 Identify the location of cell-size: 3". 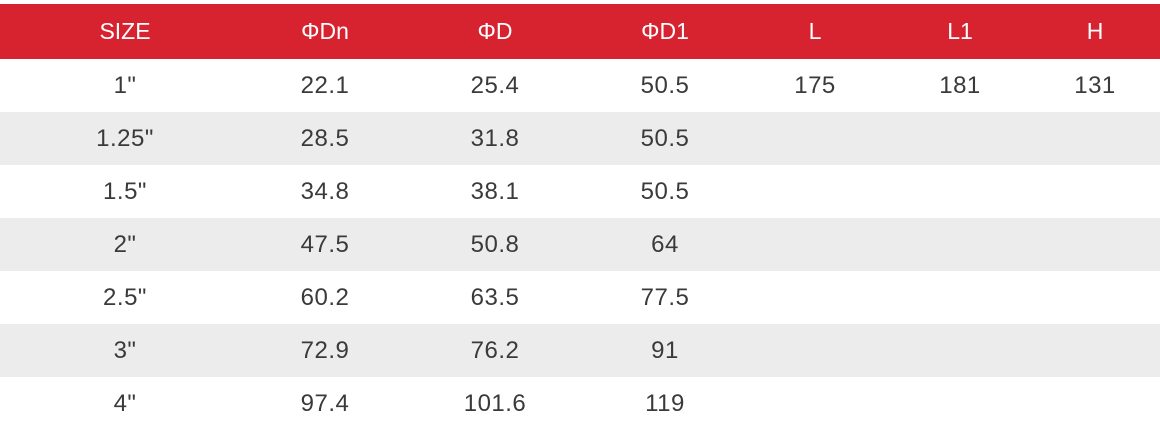
(125, 350).